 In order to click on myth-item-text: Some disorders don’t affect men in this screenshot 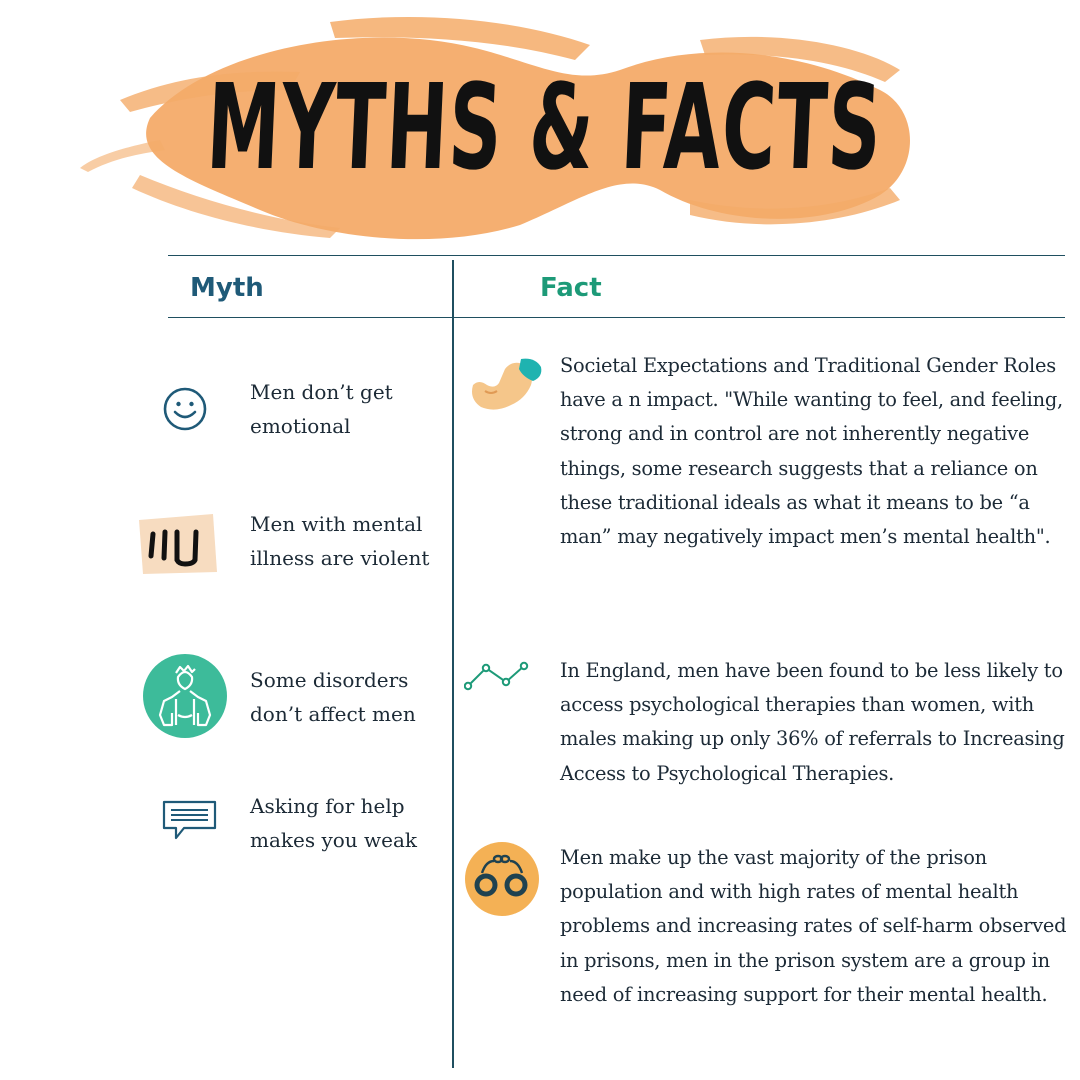, I will do `click(333, 697)`.